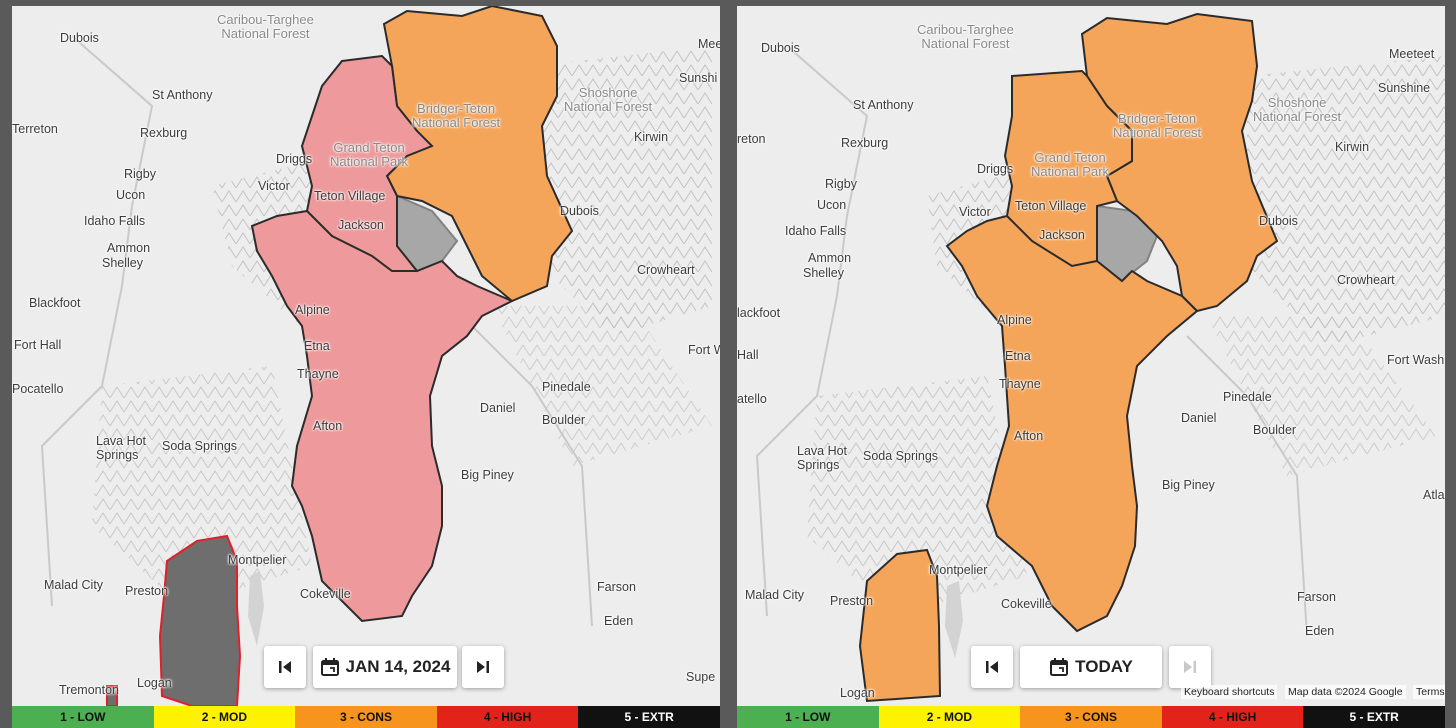  What do you see at coordinates (1247, 397) in the screenshot?
I see `place-pinedale: Pinedale` at bounding box center [1247, 397].